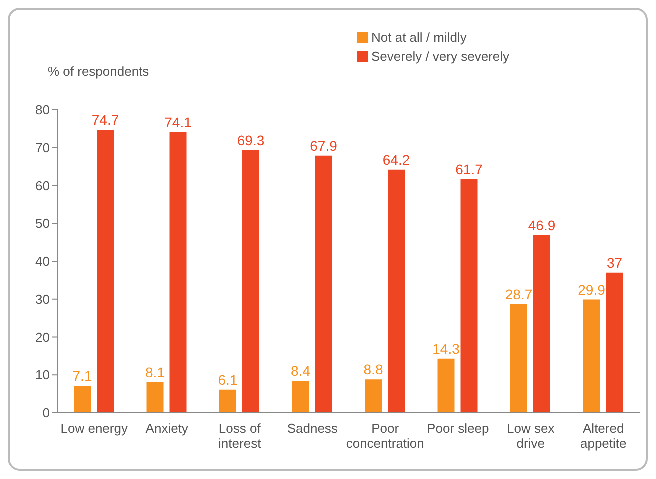  Describe the element at coordinates (542, 225) in the screenshot. I see `data-label: 46.9` at that location.